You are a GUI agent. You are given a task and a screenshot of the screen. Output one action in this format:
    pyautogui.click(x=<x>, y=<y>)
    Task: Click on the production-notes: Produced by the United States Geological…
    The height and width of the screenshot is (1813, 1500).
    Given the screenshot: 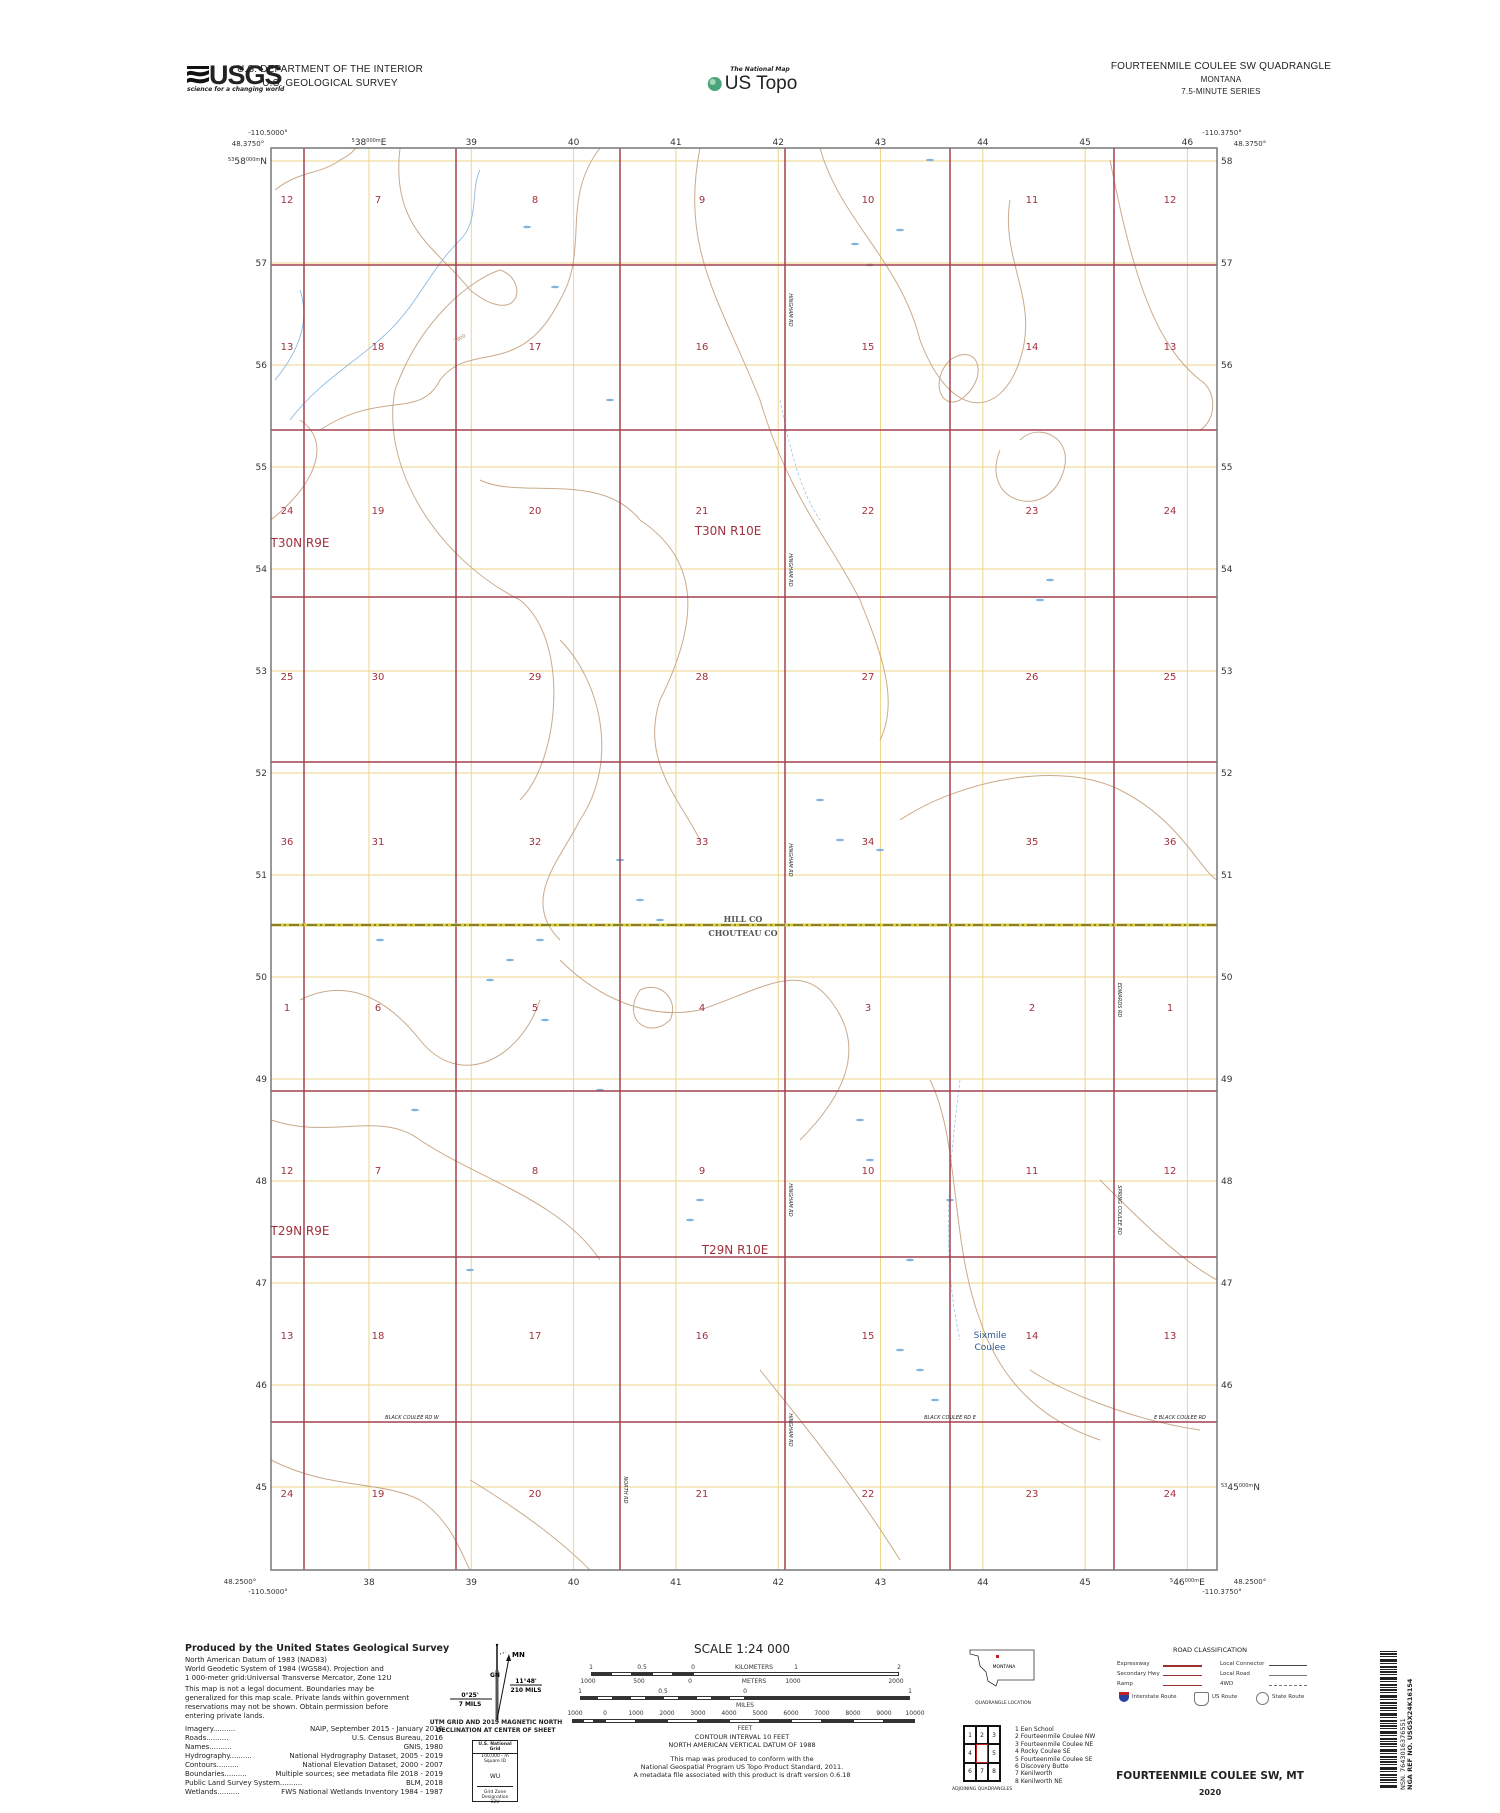 What is the action you would take?
    pyautogui.click(x=317, y=1719)
    